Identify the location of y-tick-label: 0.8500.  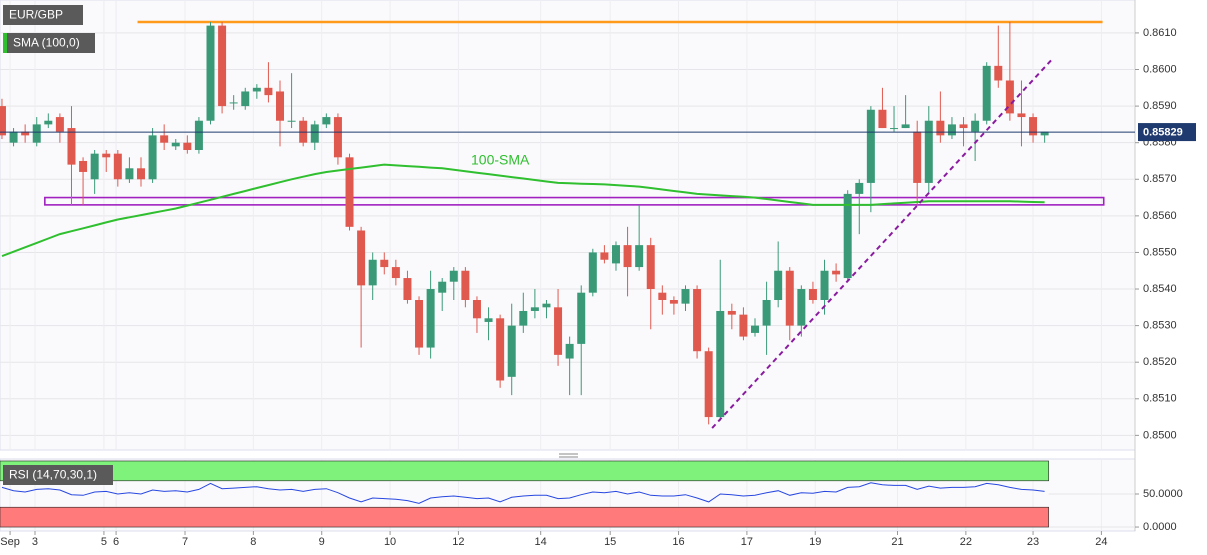
(1160, 435).